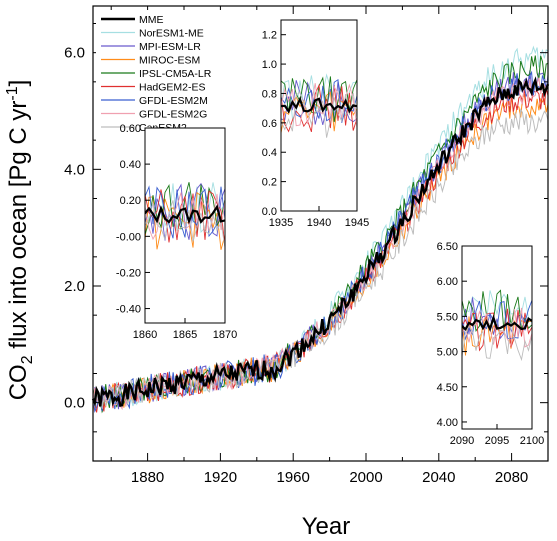  I want to click on inset-y-tick-label: 1.0, so click(269, 65).